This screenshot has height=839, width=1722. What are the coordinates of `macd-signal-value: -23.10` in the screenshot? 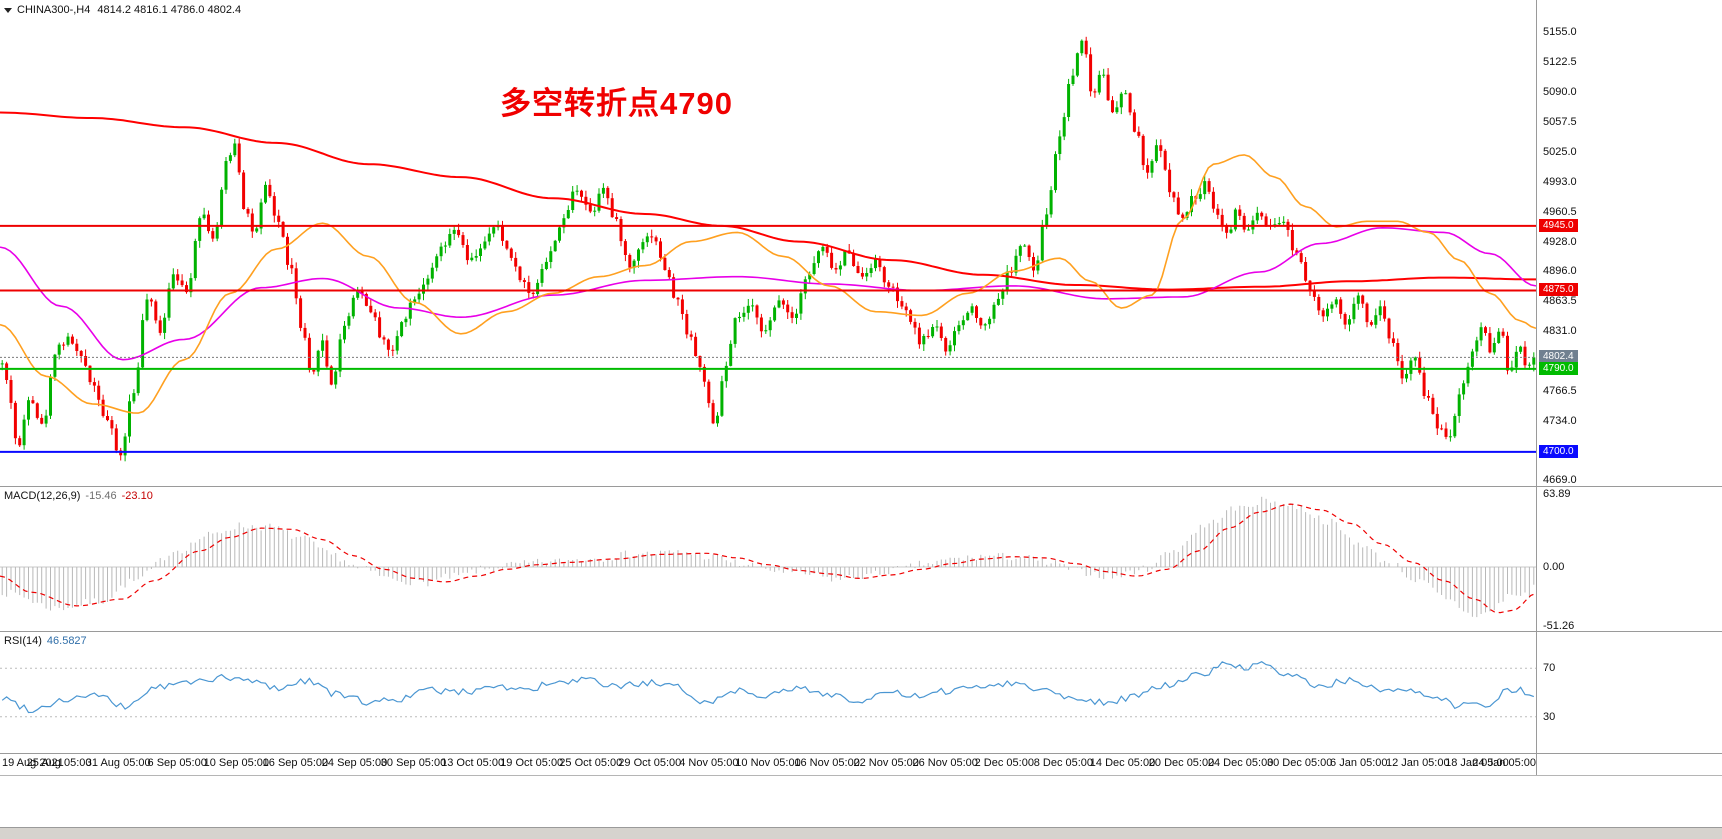 It's located at (137, 496).